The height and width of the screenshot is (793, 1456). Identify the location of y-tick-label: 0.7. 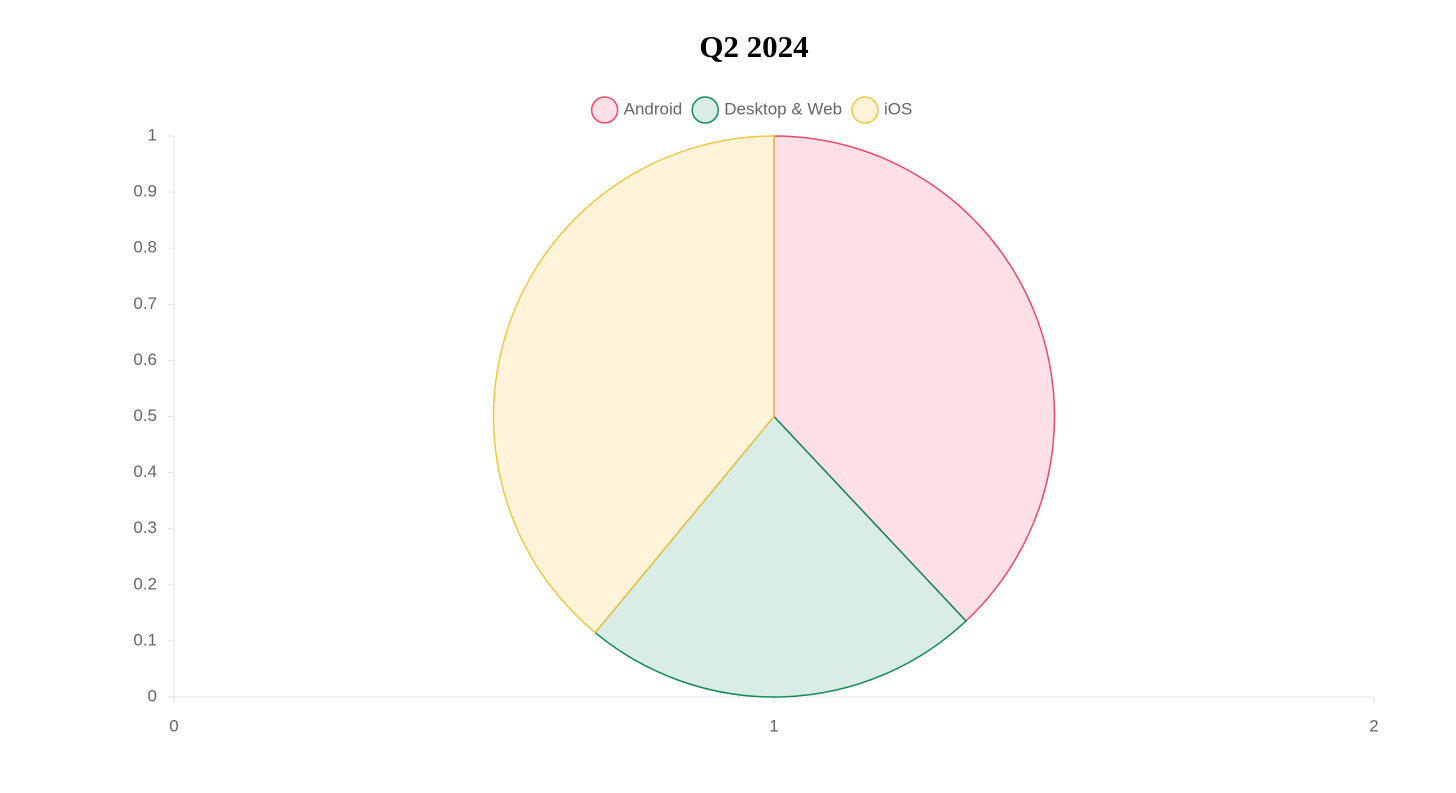
(145, 303).